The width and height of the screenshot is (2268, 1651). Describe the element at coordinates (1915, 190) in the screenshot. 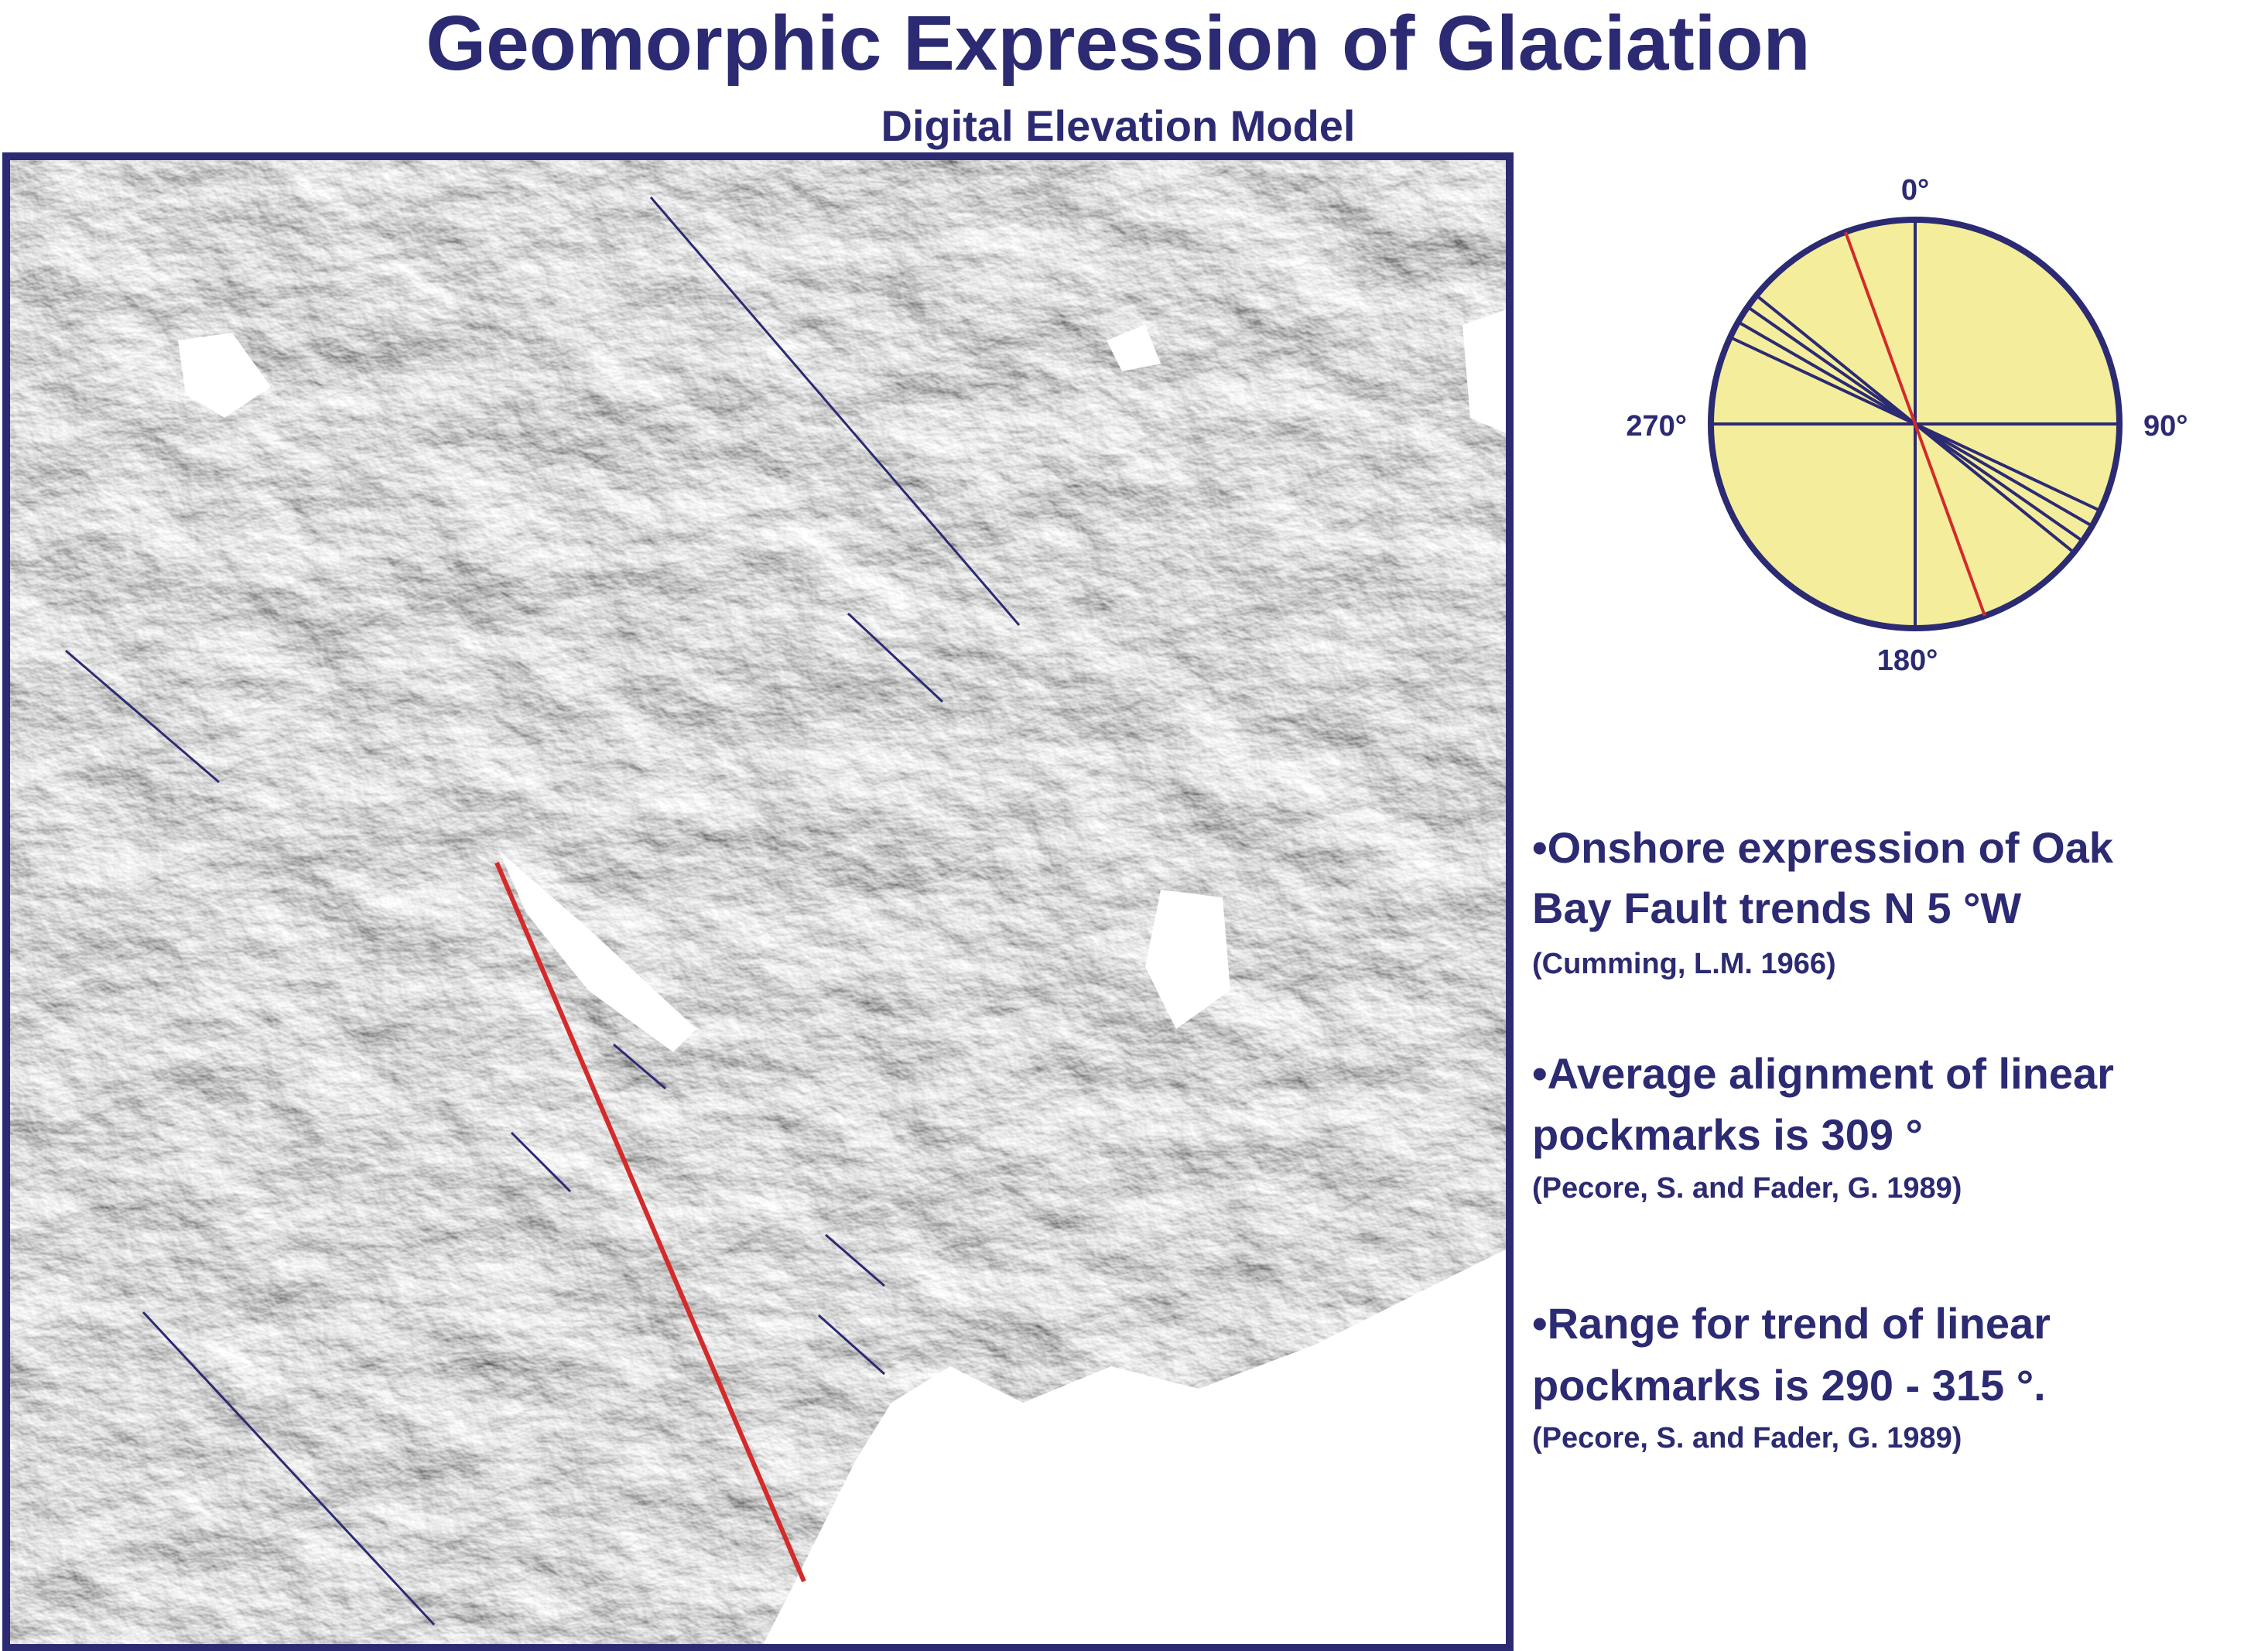

I see `rose-label: 0°` at that location.